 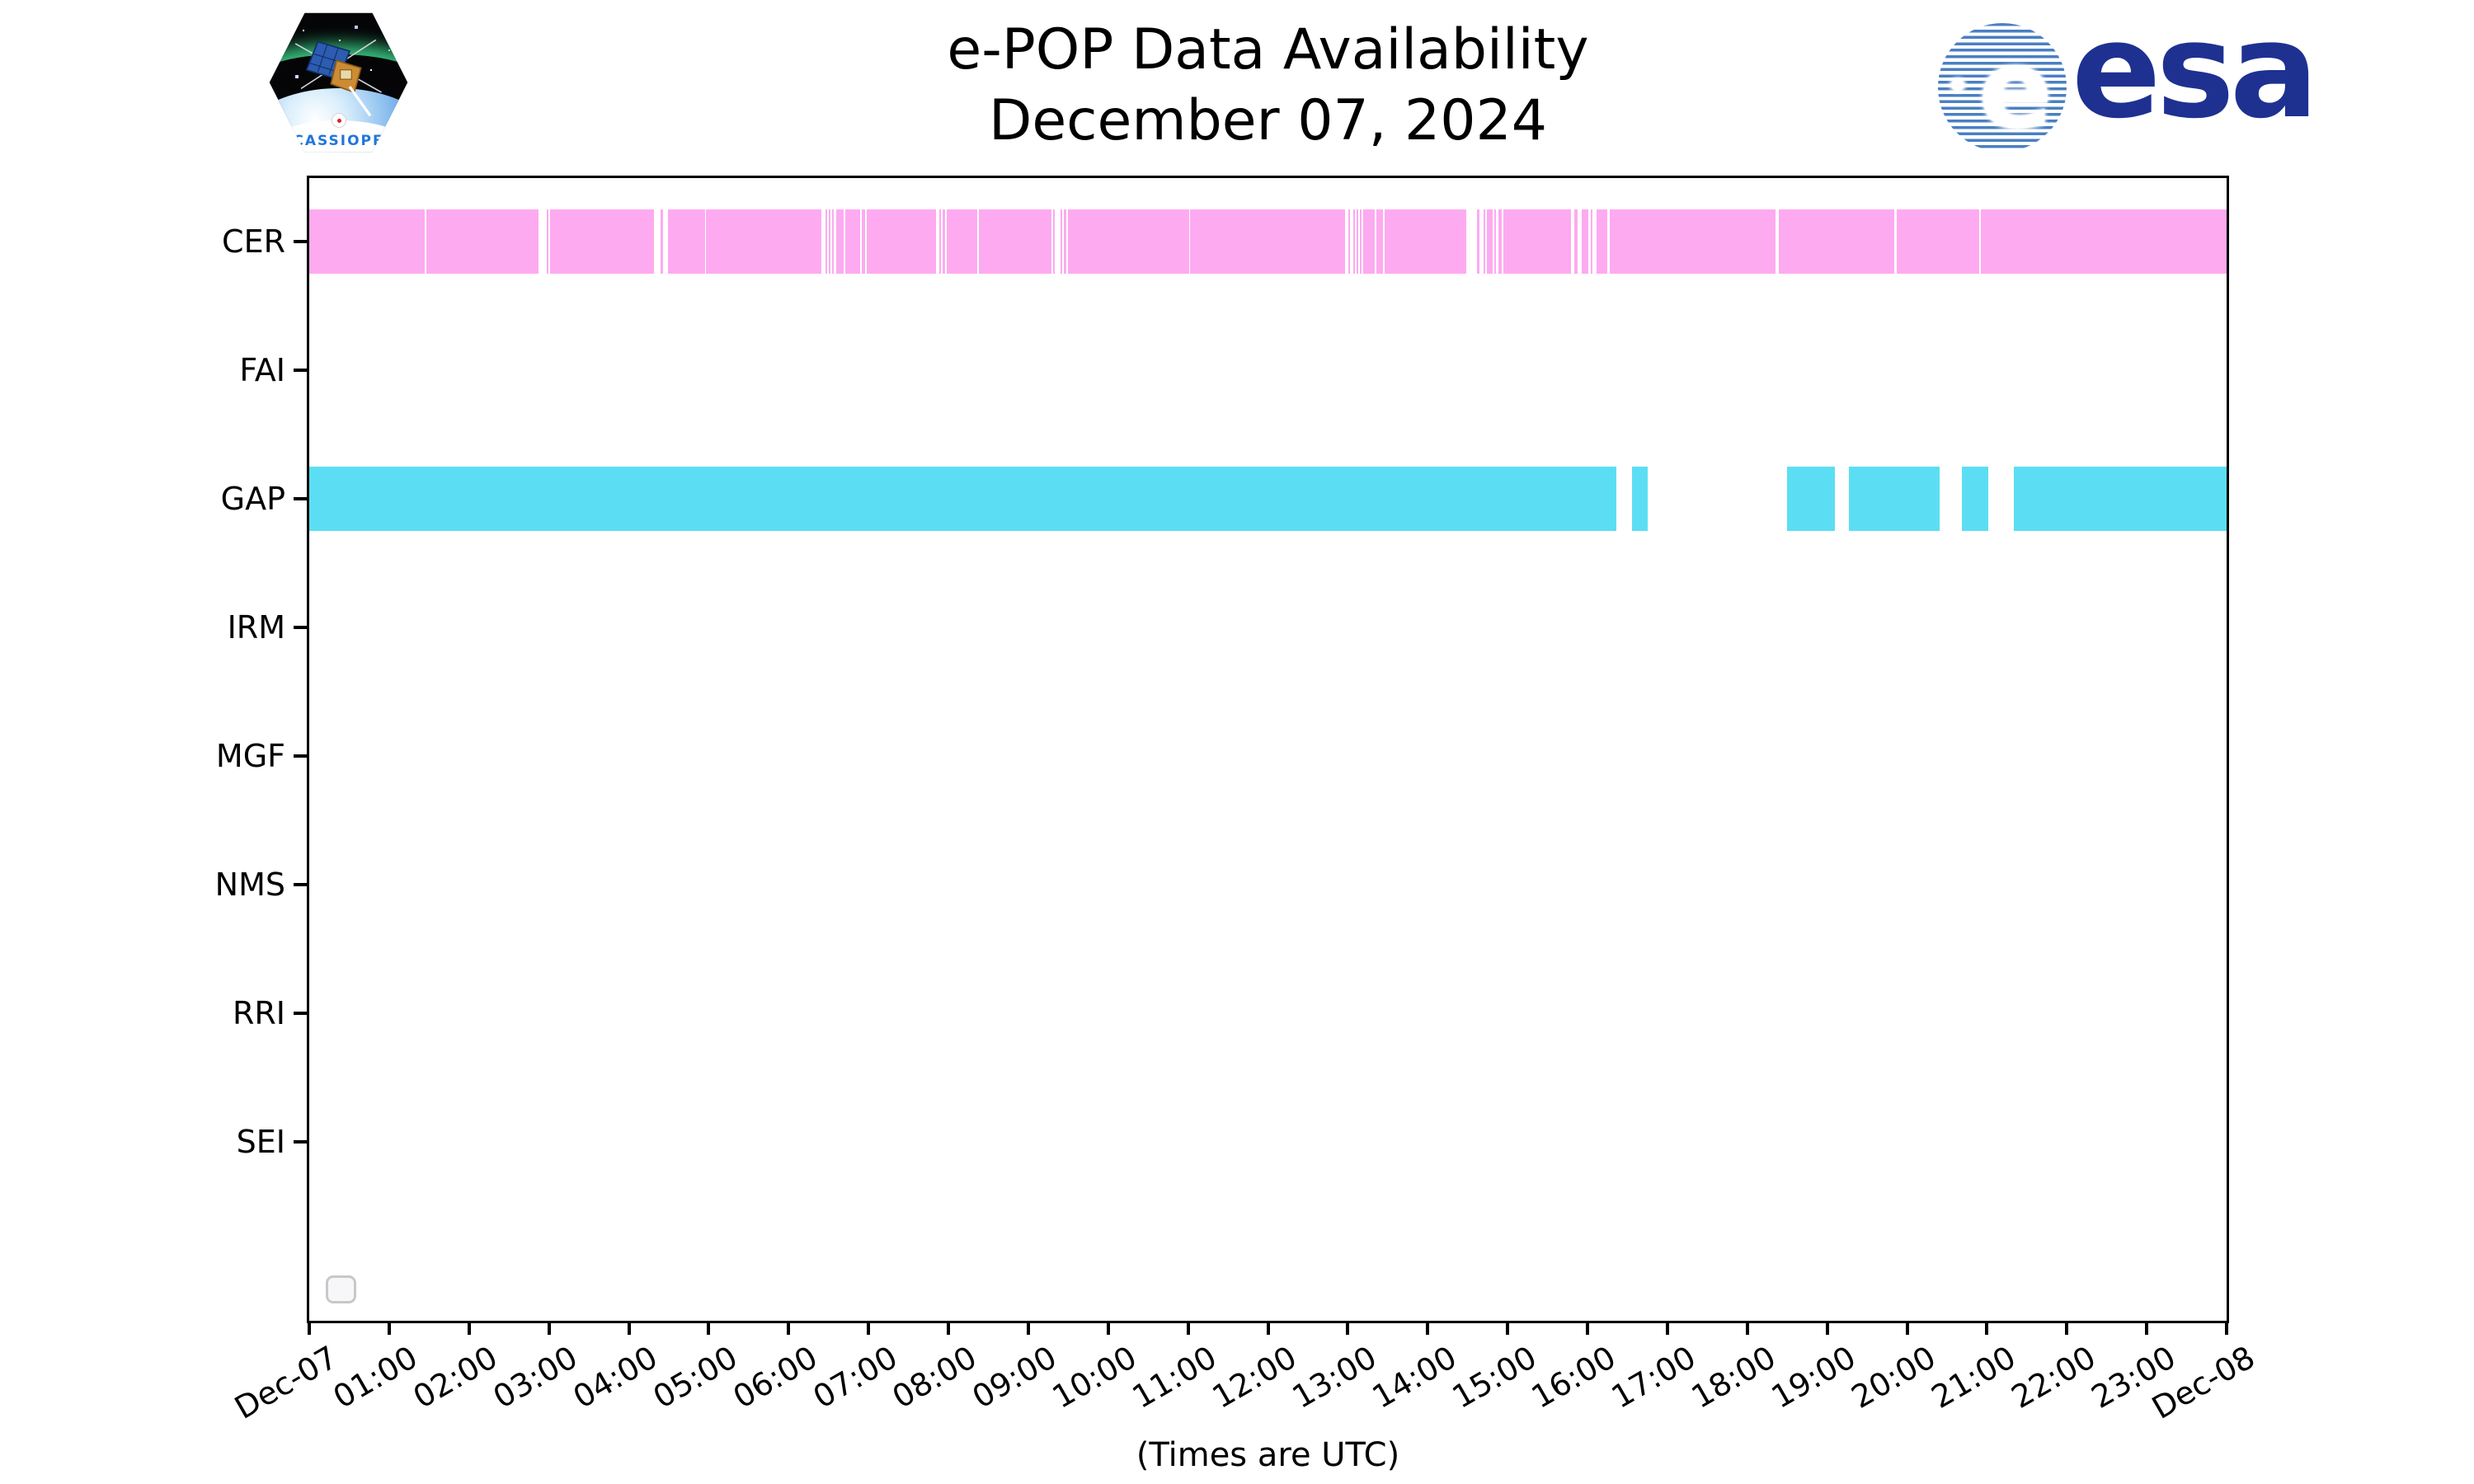 What do you see at coordinates (1015, 1377) in the screenshot?
I see `x-tick-label-09:00: 09:00` at bounding box center [1015, 1377].